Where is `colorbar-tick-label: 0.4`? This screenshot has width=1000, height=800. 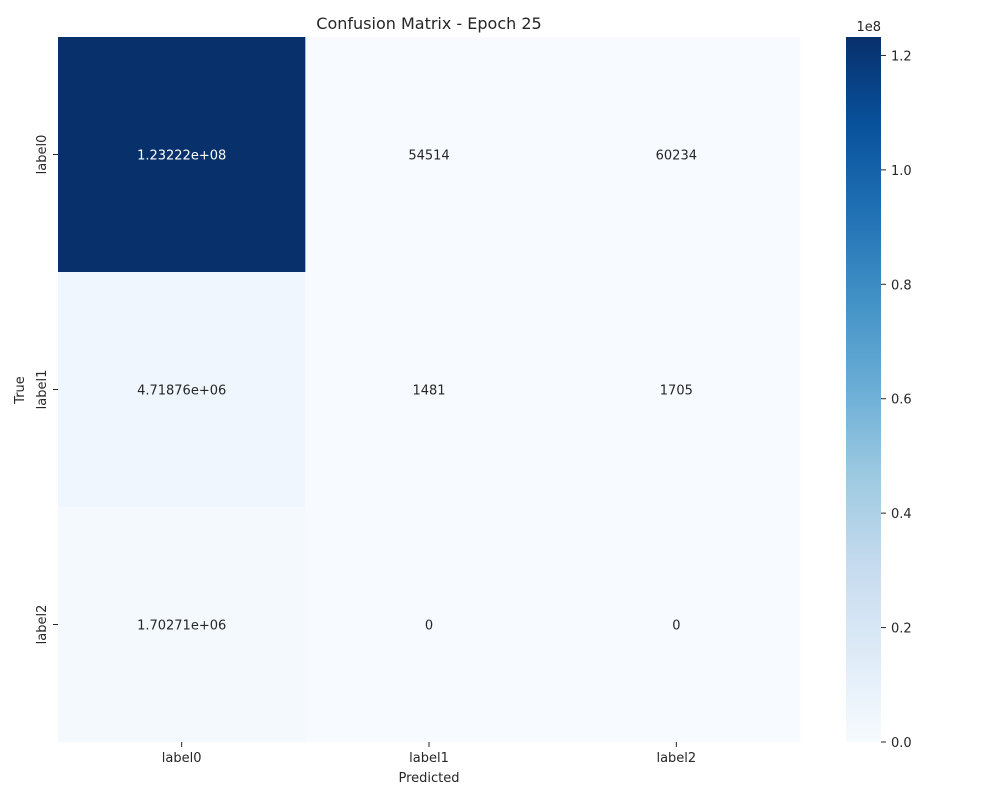 colorbar-tick-label: 0.4 is located at coordinates (901, 514).